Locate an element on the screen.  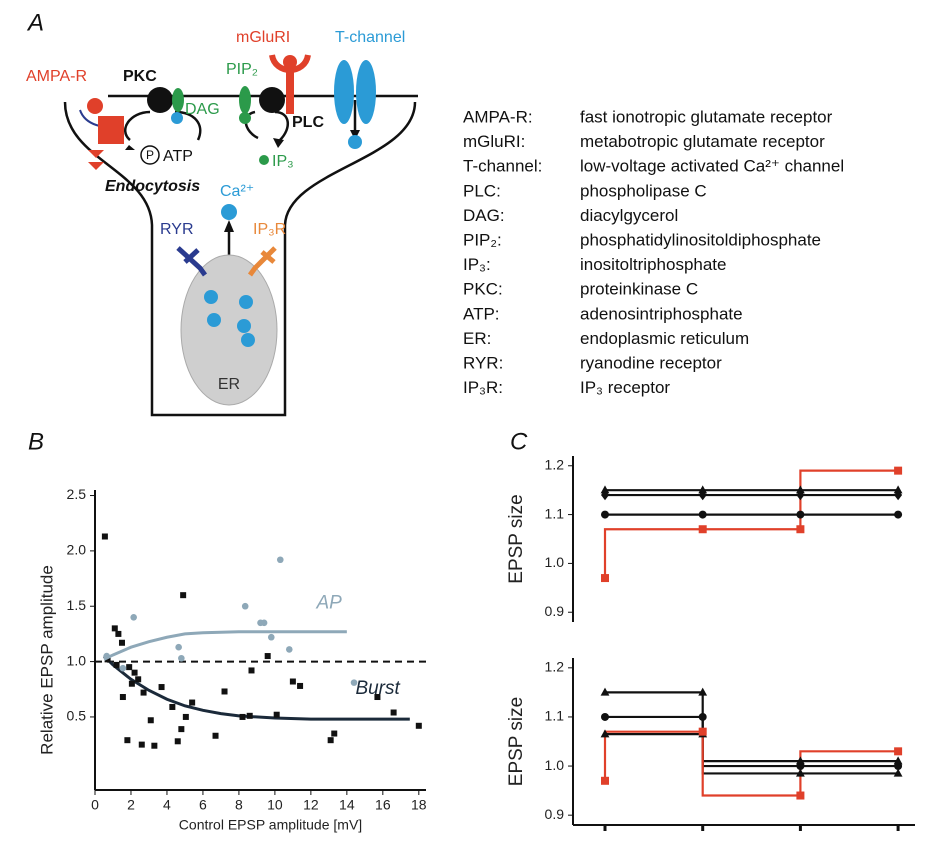
glossary-term: PKC: is located at coordinates (483, 289).